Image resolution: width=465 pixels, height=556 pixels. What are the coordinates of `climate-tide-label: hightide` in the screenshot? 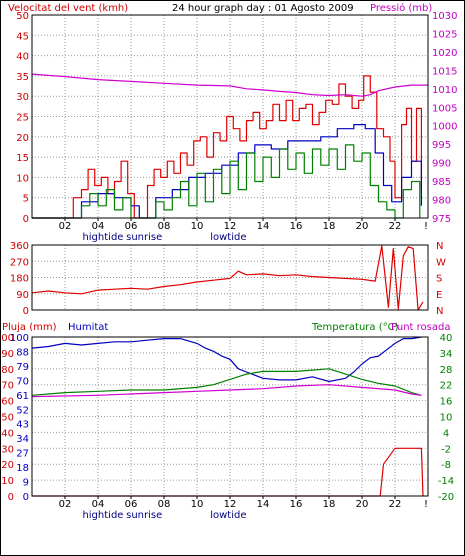 It's located at (102, 515).